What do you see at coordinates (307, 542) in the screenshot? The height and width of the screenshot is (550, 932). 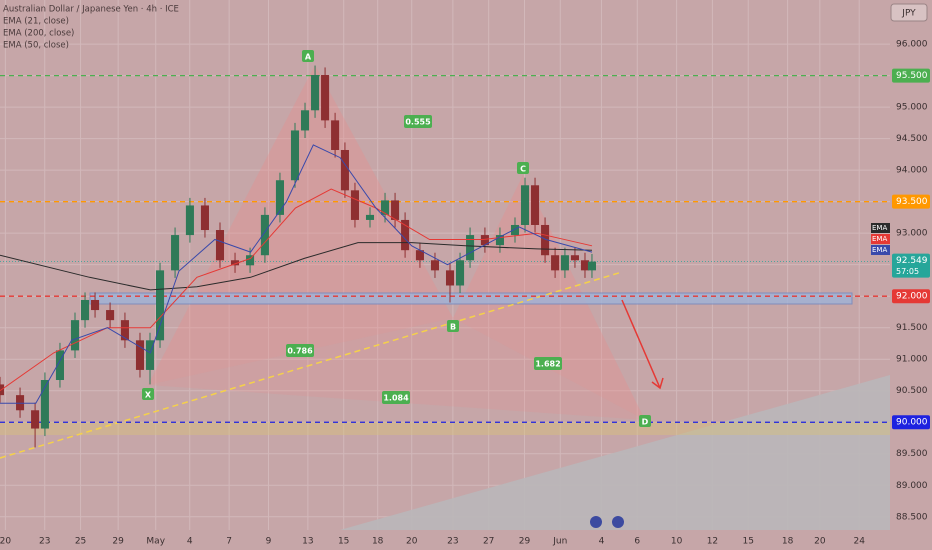 I see `x-tick-label: 13` at bounding box center [307, 542].